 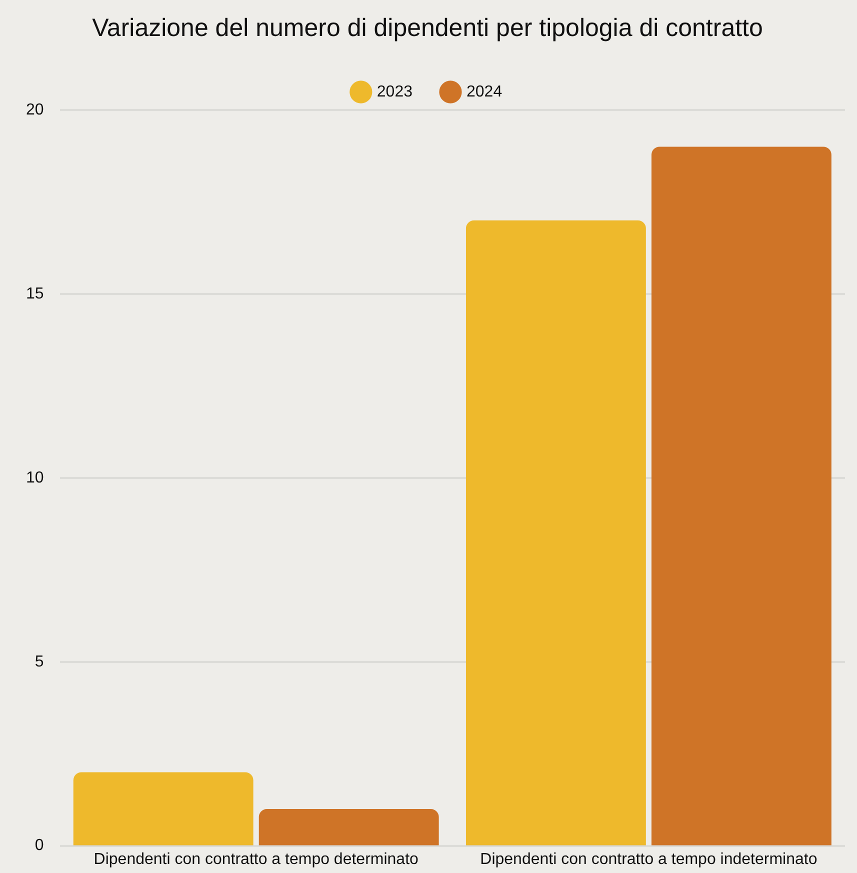 I want to click on y-tick-label: 15, so click(x=35, y=293).